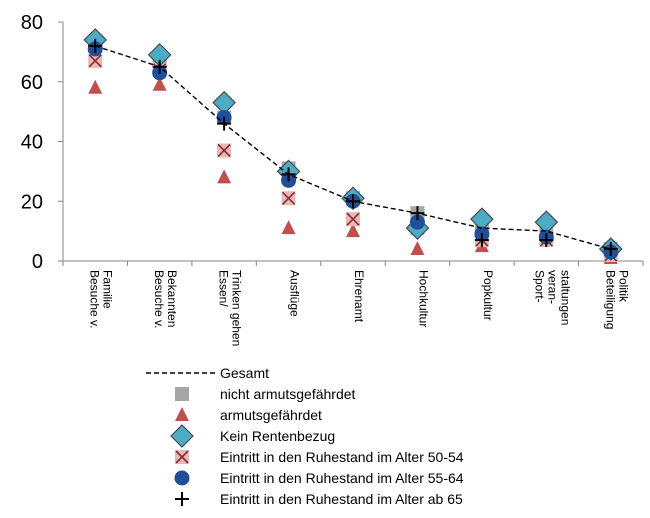  Describe the element at coordinates (244, 373) in the screenshot. I see `legend-0-label: Gesamt` at that location.